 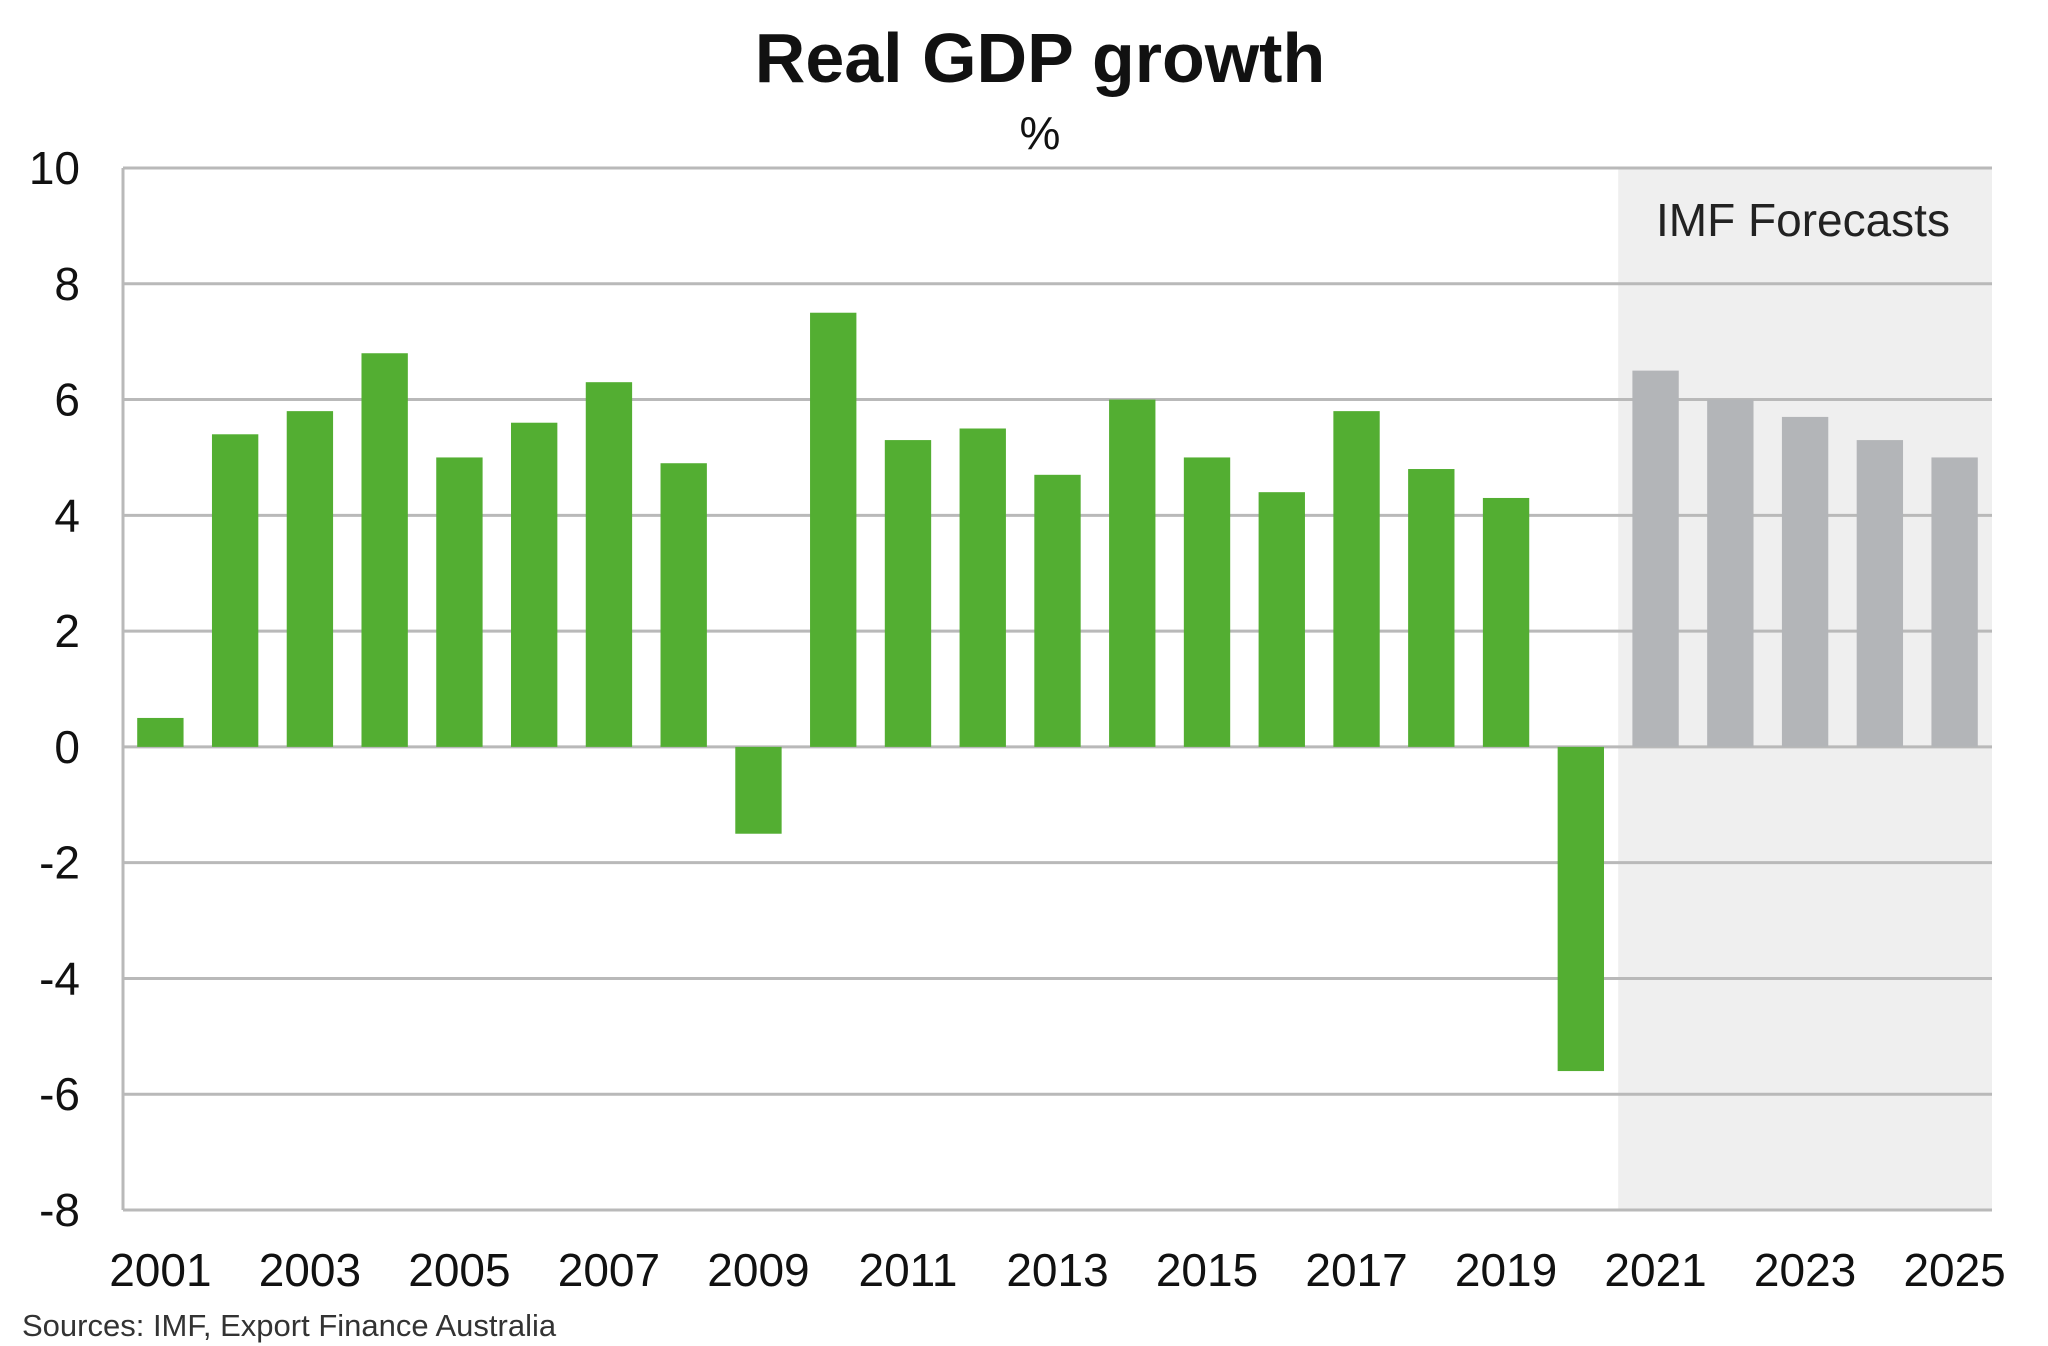 What do you see at coordinates (908, 1270) in the screenshot?
I see `x-tick-label: 2011` at bounding box center [908, 1270].